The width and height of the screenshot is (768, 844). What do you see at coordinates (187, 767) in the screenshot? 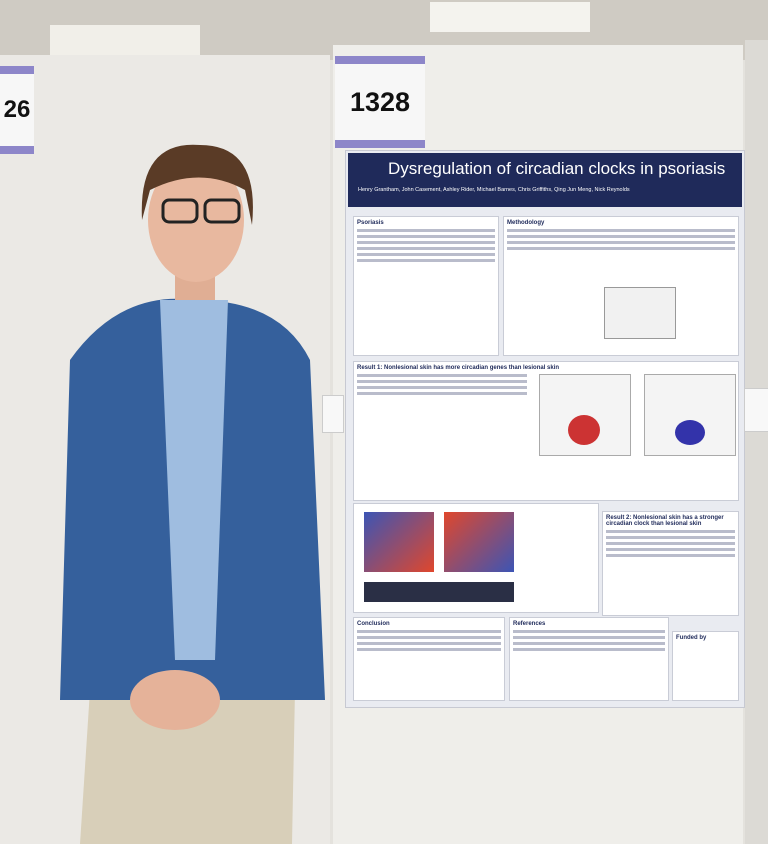
I see `trousers` at bounding box center [187, 767].